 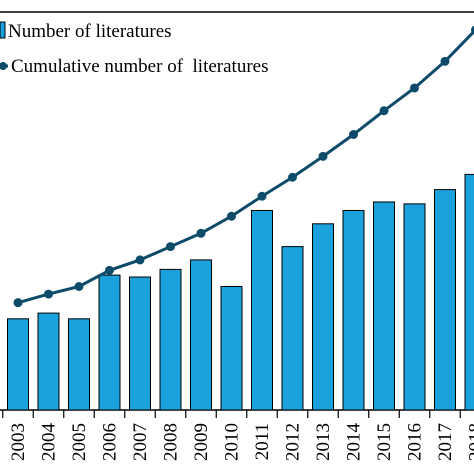 What do you see at coordinates (18, 442) in the screenshot?
I see `x-tick-label-2003: 2003` at bounding box center [18, 442].